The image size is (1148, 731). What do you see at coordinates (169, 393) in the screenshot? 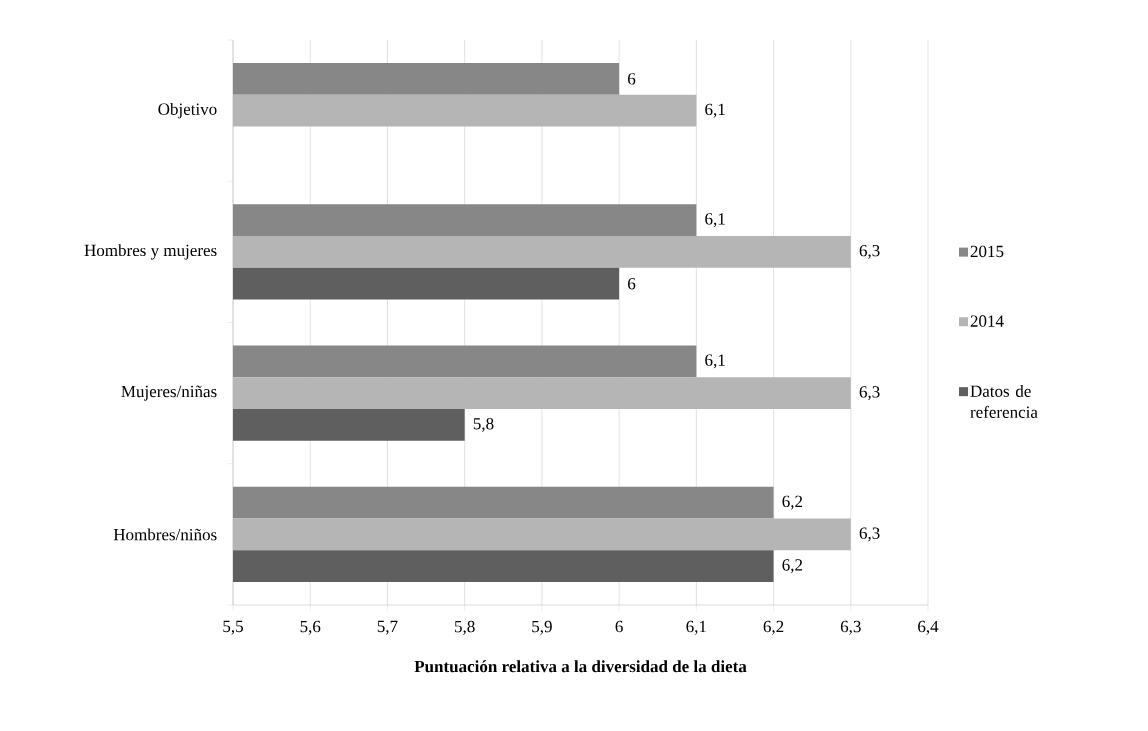
I see `y-tick-label: Mujeres/niñas` at bounding box center [169, 393].